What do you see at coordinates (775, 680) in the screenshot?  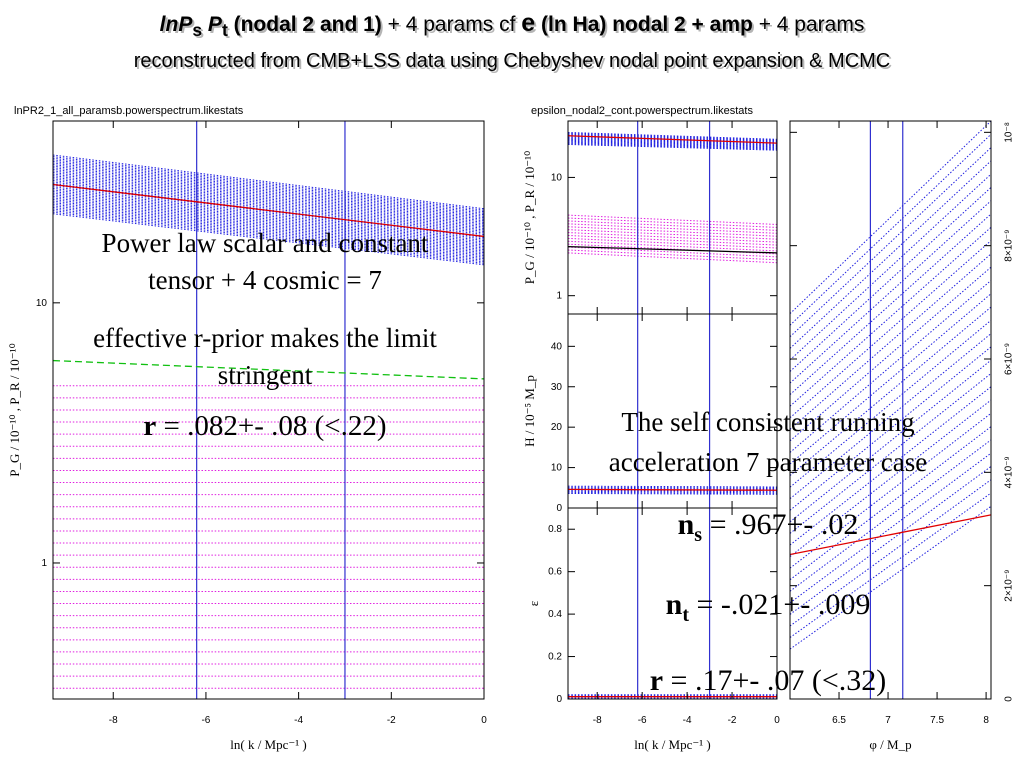 I see `r-number: = .17+- .07 (<.32)` at bounding box center [775, 680].